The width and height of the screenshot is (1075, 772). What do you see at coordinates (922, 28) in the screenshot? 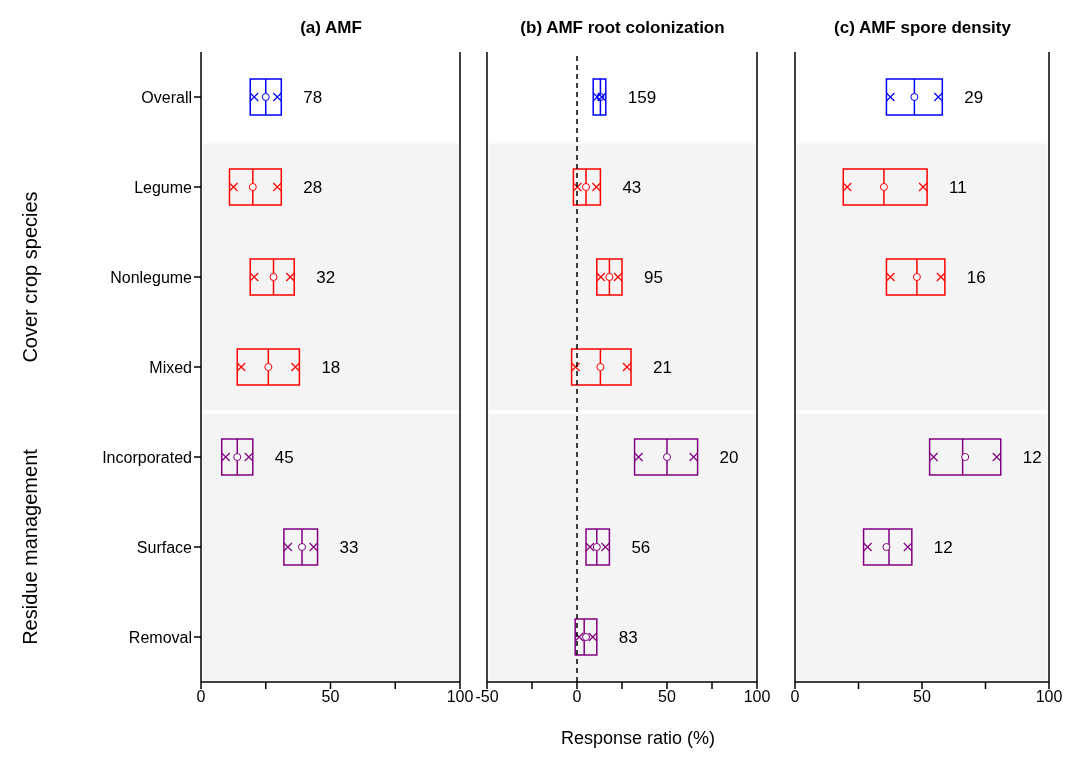
I see `chart-title: (c) AMF spore density` at bounding box center [922, 28].